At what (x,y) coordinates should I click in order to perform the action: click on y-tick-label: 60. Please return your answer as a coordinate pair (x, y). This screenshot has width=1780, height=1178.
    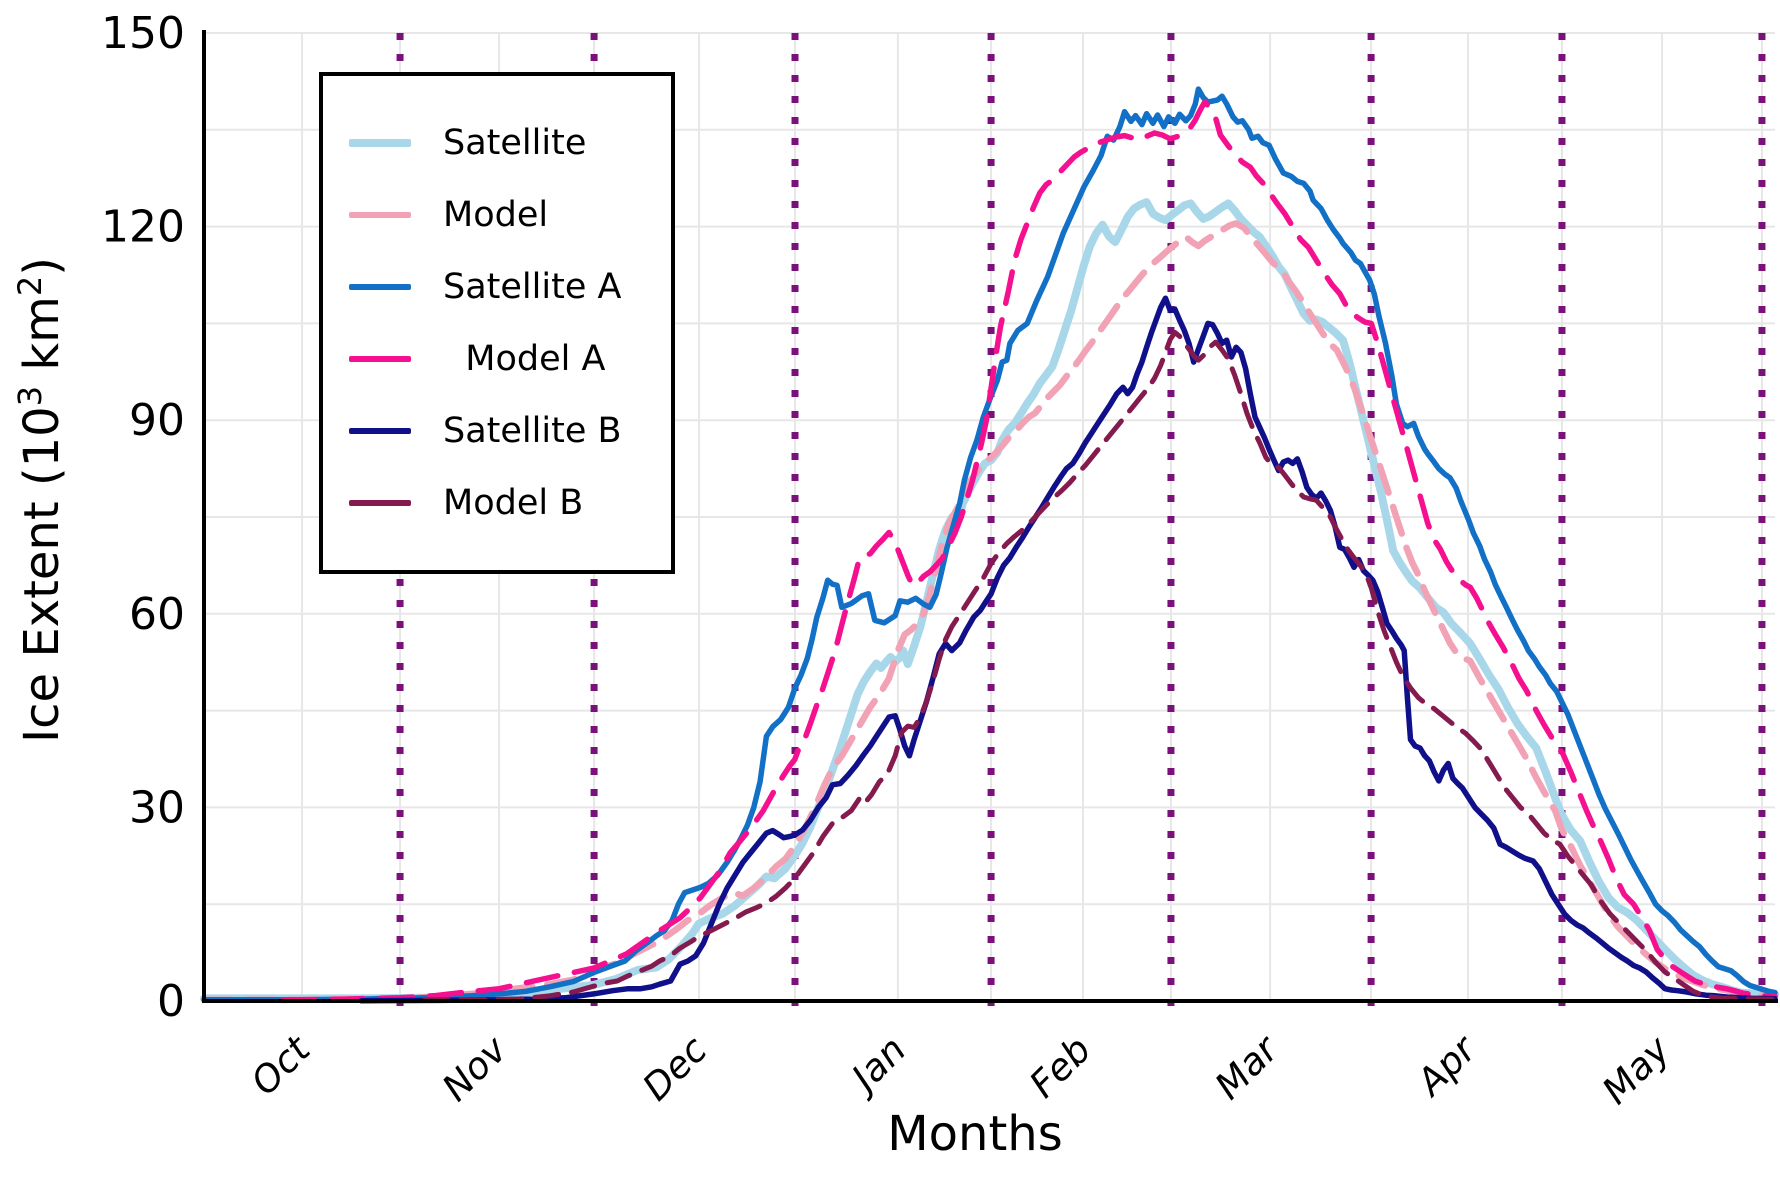
    Looking at the image, I should click on (157, 614).